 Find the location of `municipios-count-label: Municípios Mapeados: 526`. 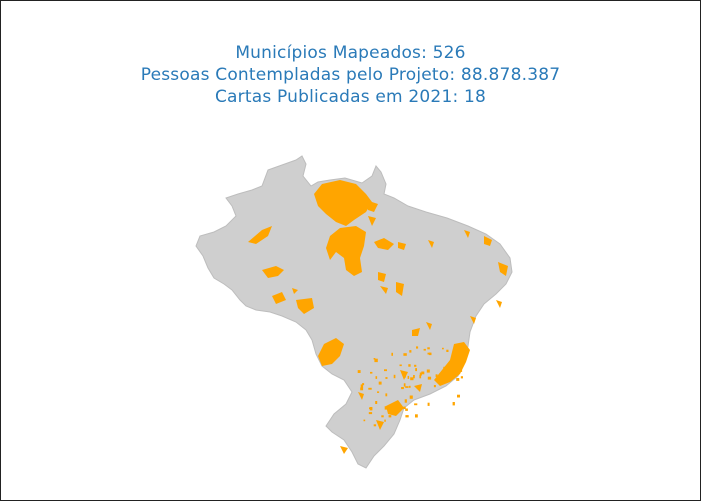

municipios-count-label: Municípios Mapeados: 526 is located at coordinates (350, 53).